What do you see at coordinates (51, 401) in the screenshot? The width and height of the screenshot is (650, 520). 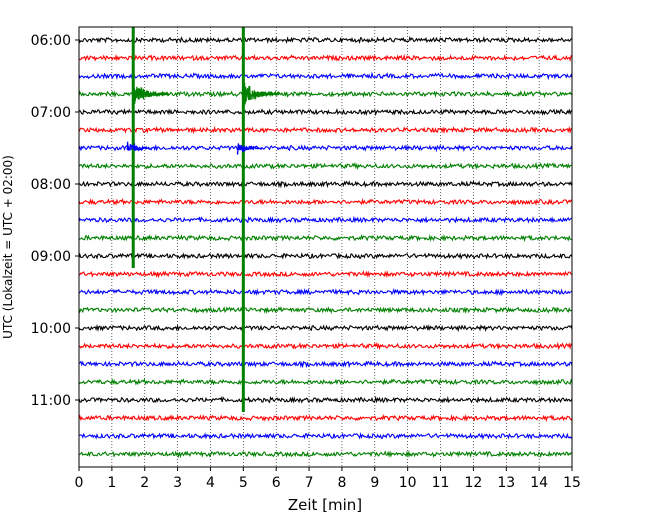 I see `y-tick-label: 11:00` at bounding box center [51, 401].